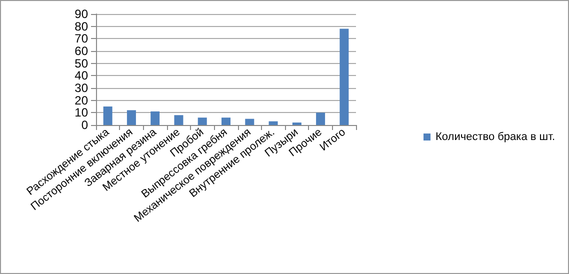 This screenshot has height=274, width=569. Describe the element at coordinates (81, 26) in the screenshot. I see `y-tick-label: 80` at that location.